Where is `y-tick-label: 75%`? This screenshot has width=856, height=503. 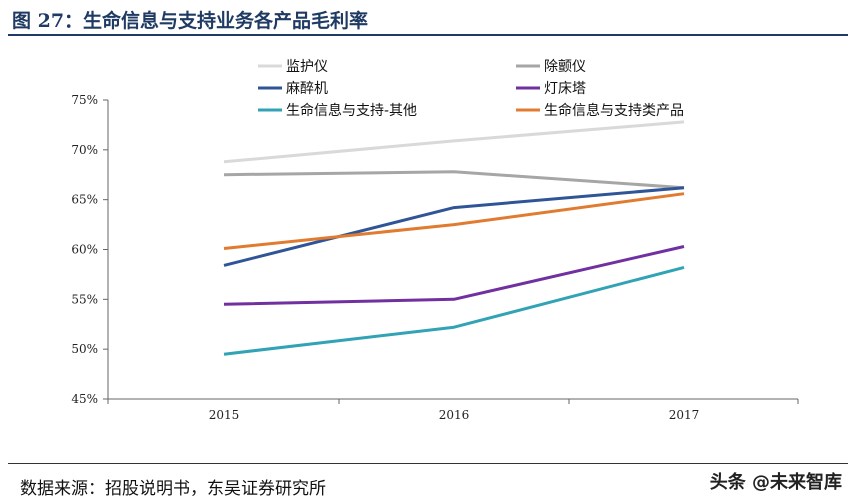
y-tick-label: 75% is located at coordinates (84, 100).